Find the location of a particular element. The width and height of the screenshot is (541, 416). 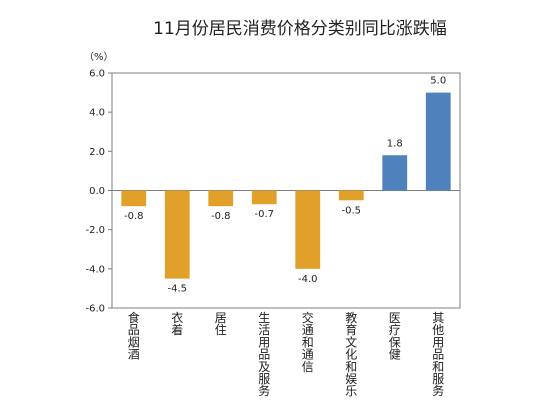

data-label: -0.5 is located at coordinates (351, 210).